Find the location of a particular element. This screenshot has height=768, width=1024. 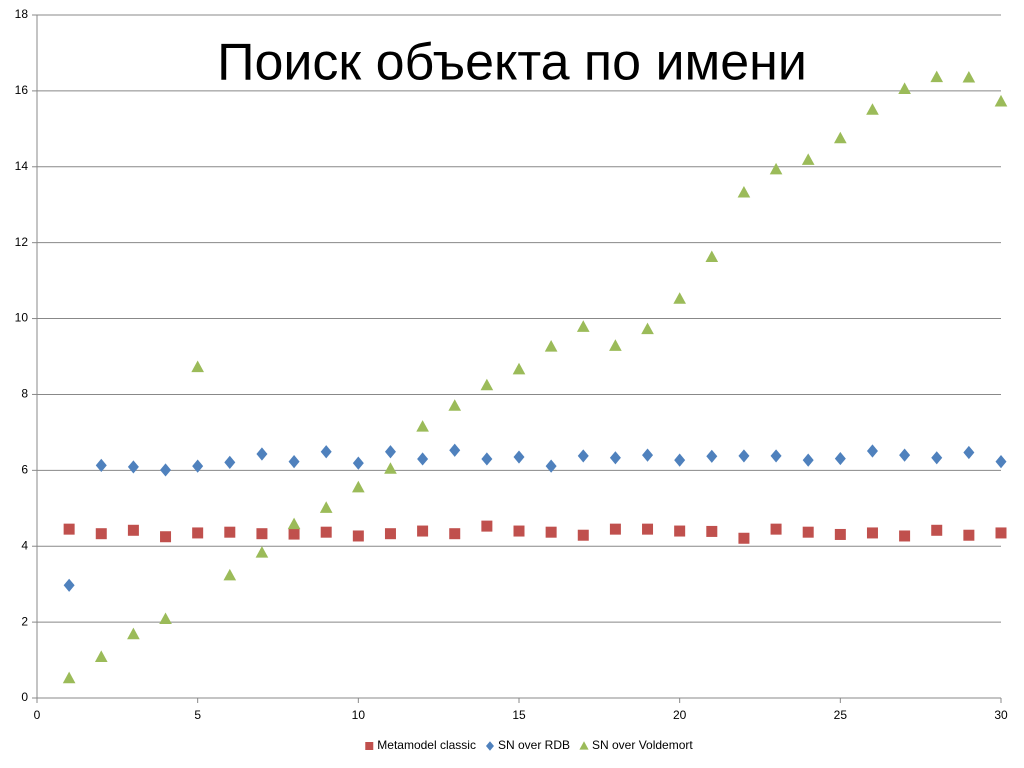

x-tick-label: 25 is located at coordinates (841, 715).